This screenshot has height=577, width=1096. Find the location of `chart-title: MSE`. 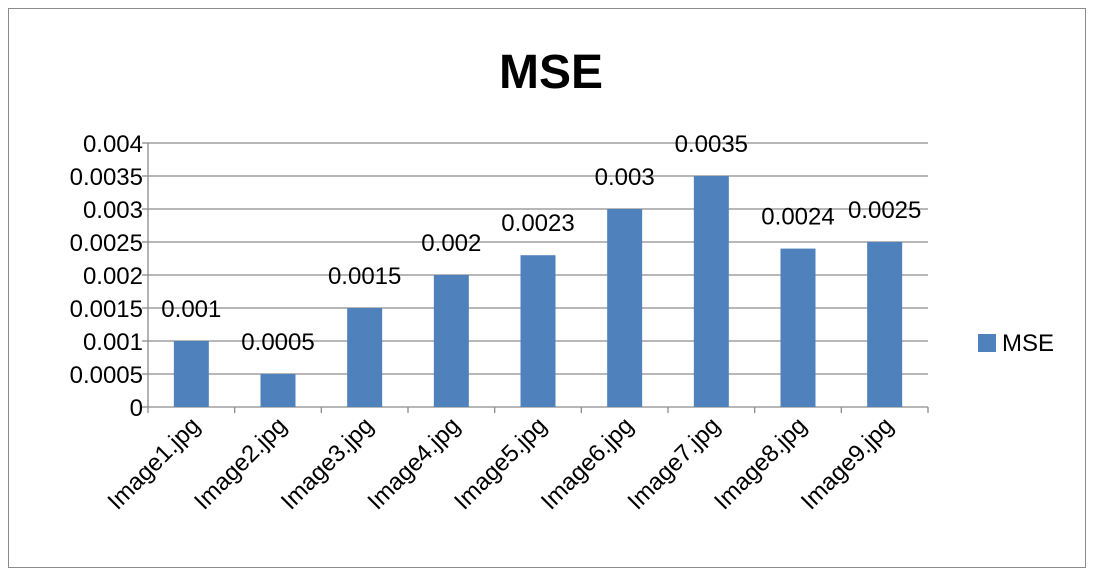

chart-title: MSE is located at coordinates (551, 72).